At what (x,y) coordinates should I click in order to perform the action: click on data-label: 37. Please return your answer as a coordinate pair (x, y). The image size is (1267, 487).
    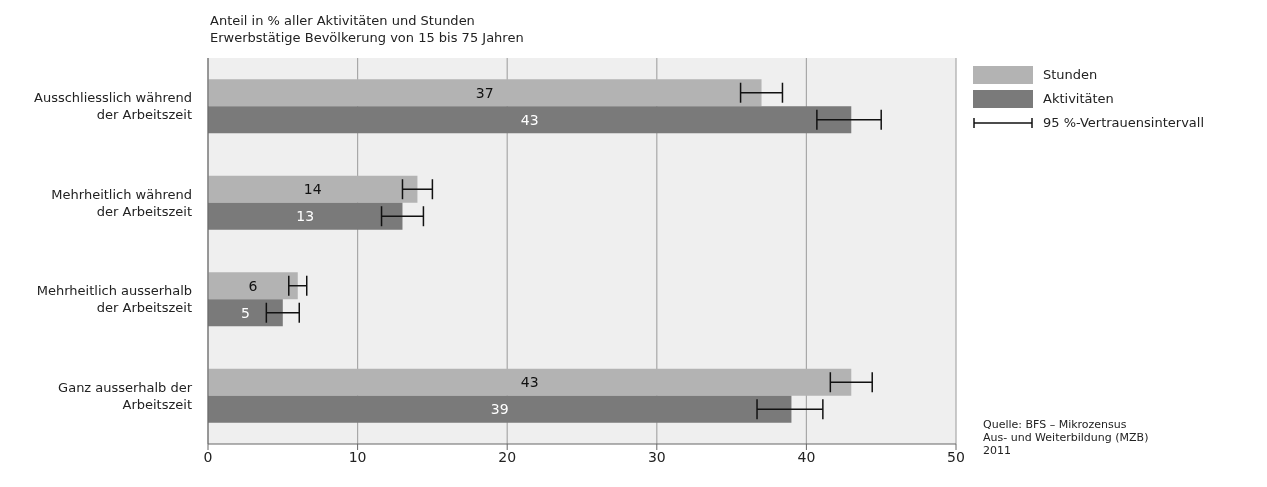
    Looking at the image, I should click on (484, 92).